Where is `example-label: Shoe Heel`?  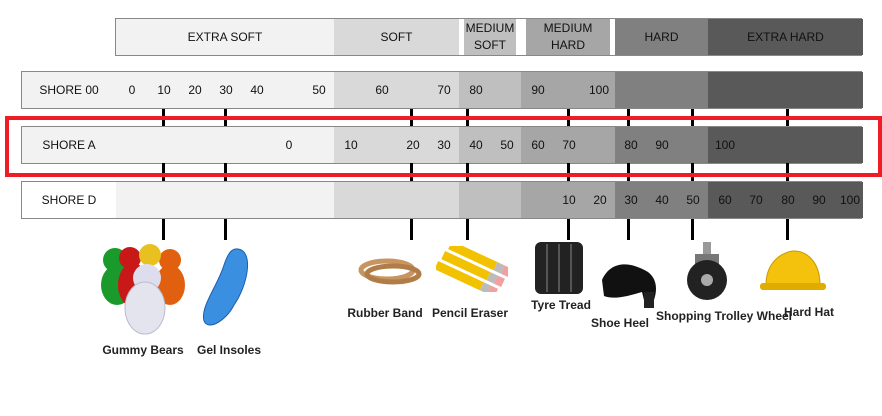
example-label: Shoe Heel is located at coordinates (620, 323).